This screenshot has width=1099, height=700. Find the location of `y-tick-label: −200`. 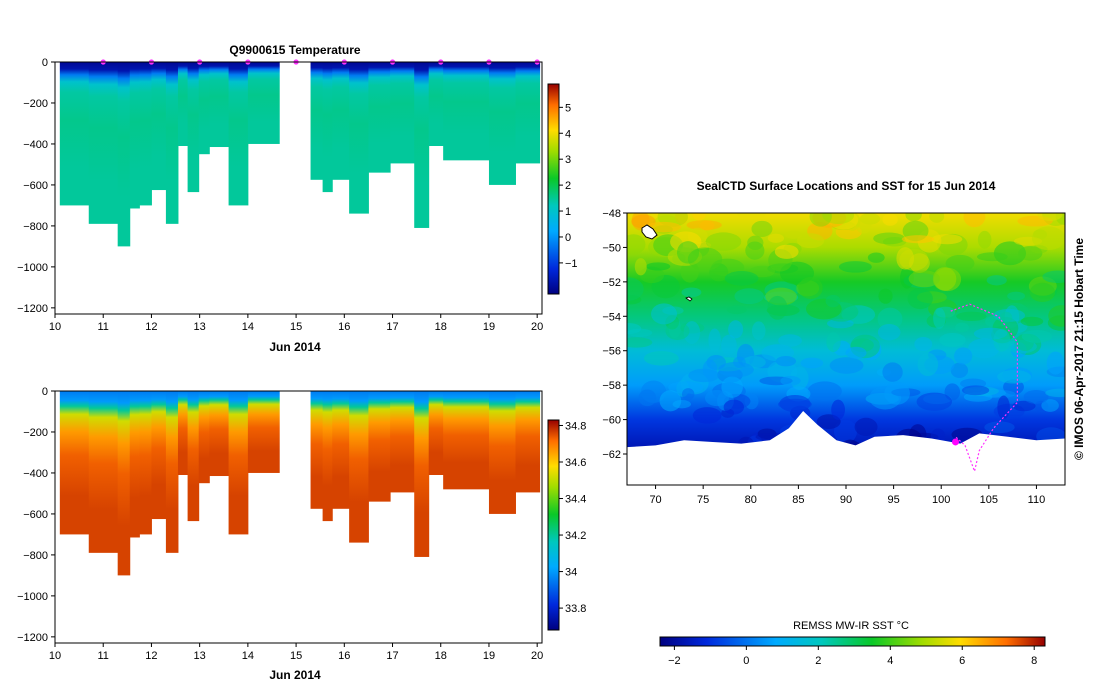

y-tick-label: −200 is located at coordinates (35, 433).